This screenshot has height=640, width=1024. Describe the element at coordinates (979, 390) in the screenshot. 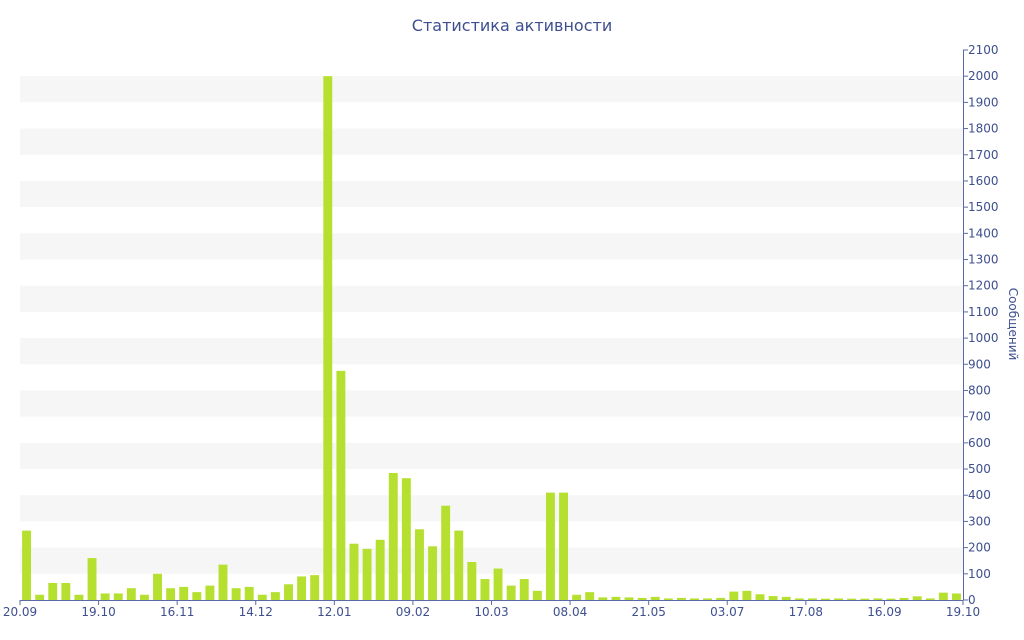

I see `y-tick-label: 800` at that location.